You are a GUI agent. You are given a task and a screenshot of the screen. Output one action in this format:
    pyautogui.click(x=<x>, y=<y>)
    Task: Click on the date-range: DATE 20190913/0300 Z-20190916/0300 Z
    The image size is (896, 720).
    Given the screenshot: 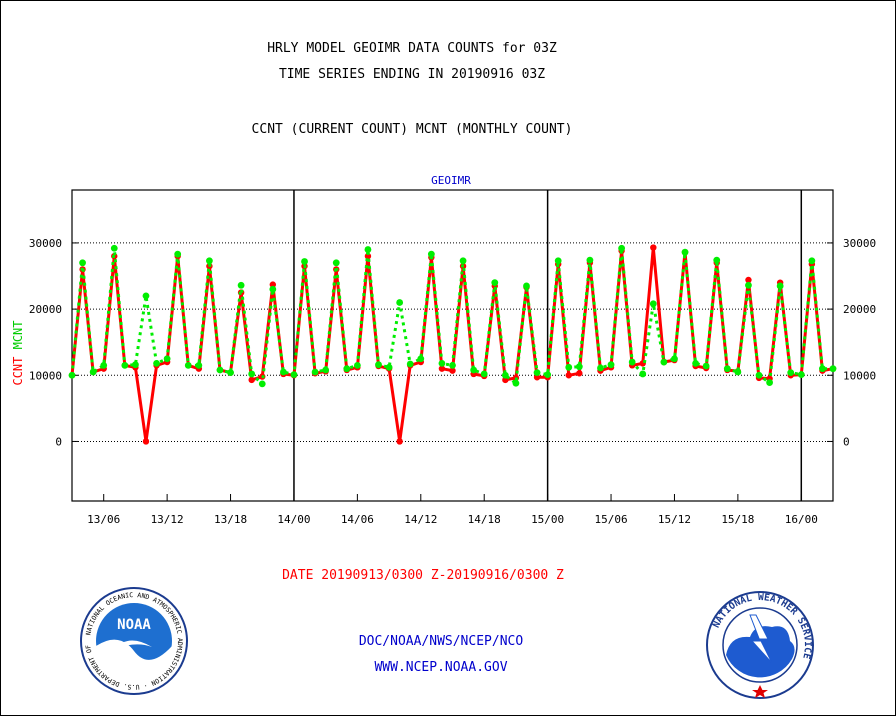 What is the action you would take?
    pyautogui.click(x=423, y=575)
    